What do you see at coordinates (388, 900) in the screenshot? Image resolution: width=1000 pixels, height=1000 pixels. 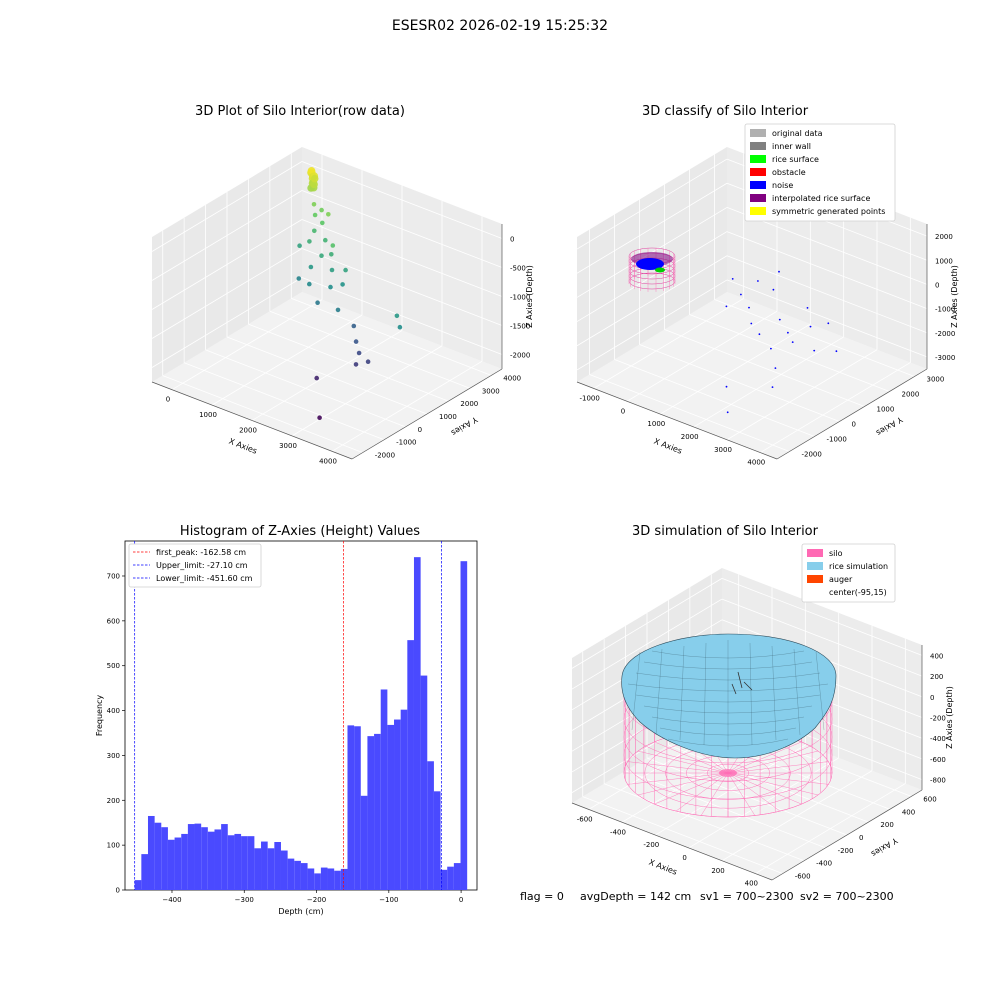 I see `p3-x-tick-label: −100` at bounding box center [388, 900].